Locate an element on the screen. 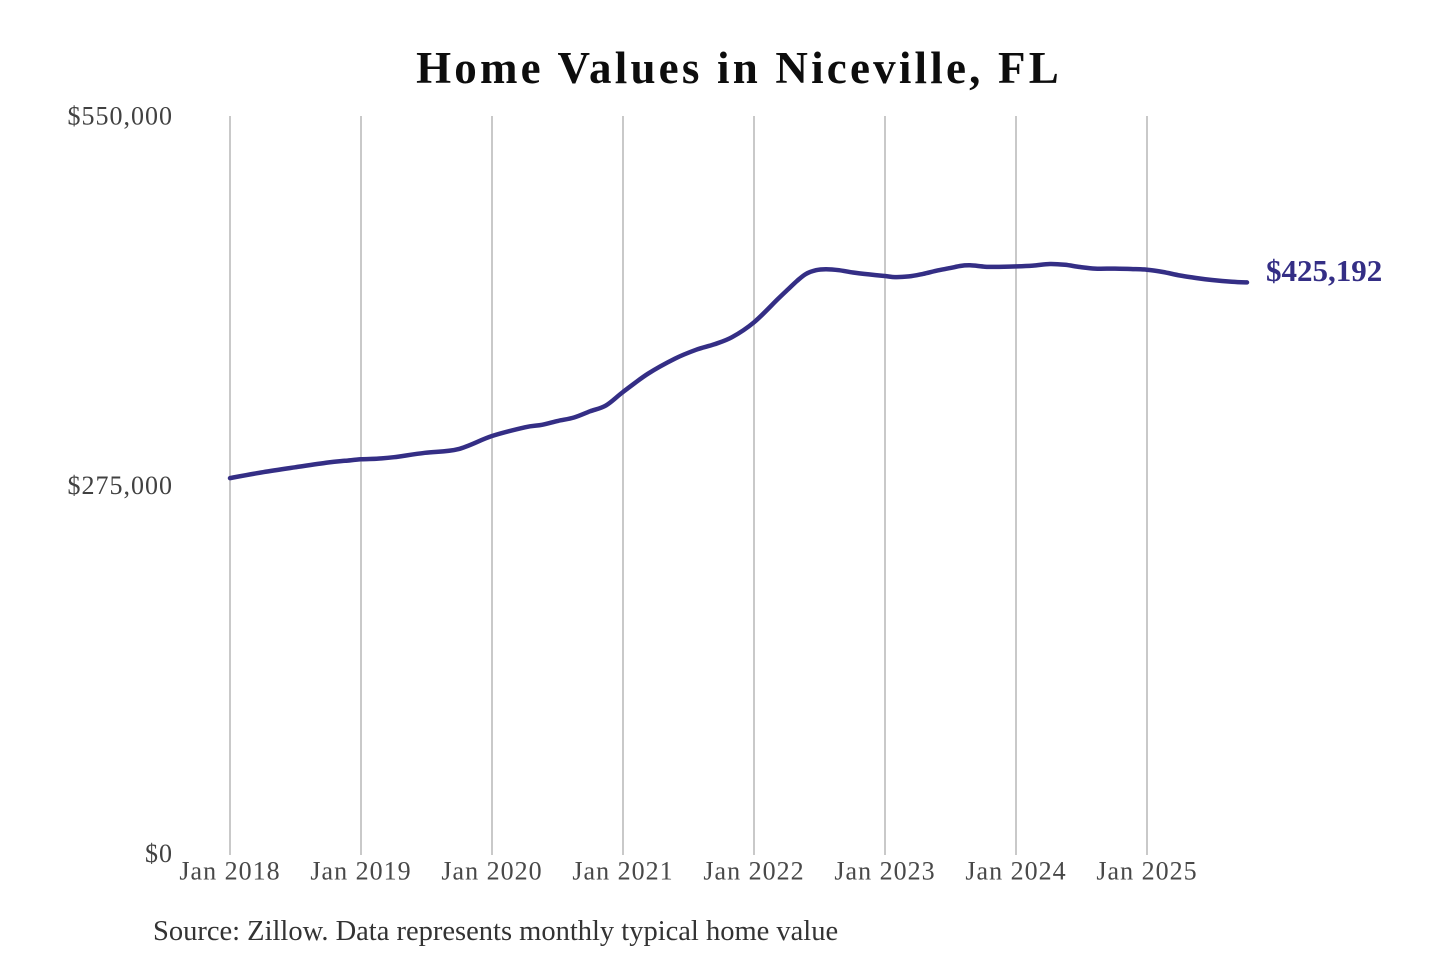  svg-text: Jan 2023 is located at coordinates (884, 871).